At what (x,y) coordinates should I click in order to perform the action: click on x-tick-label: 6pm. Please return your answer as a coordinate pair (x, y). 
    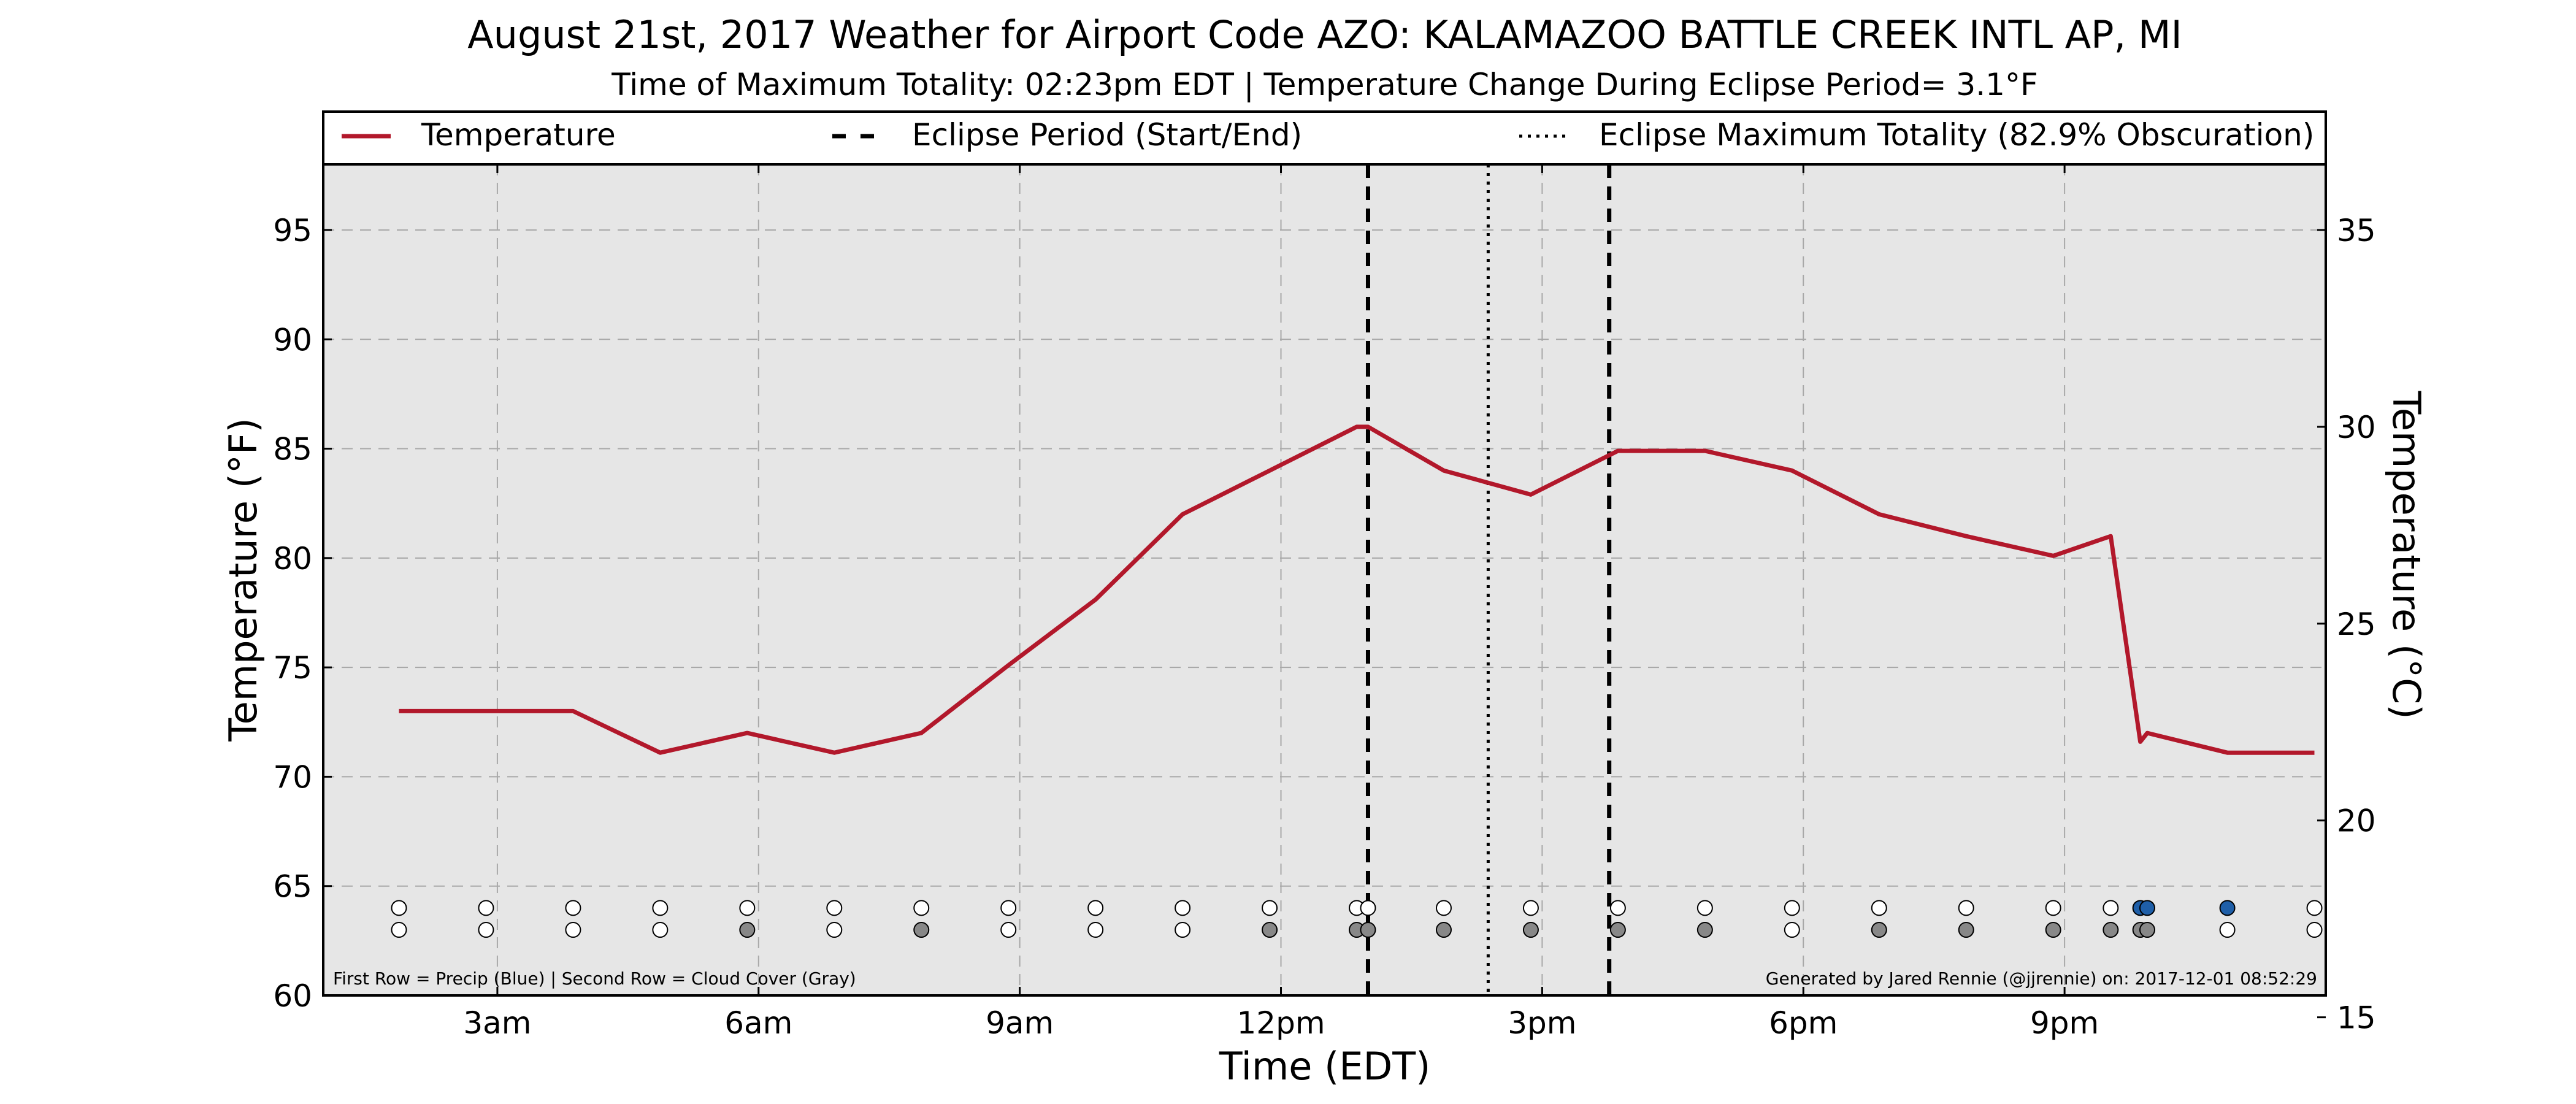
    Looking at the image, I should click on (1803, 1023).